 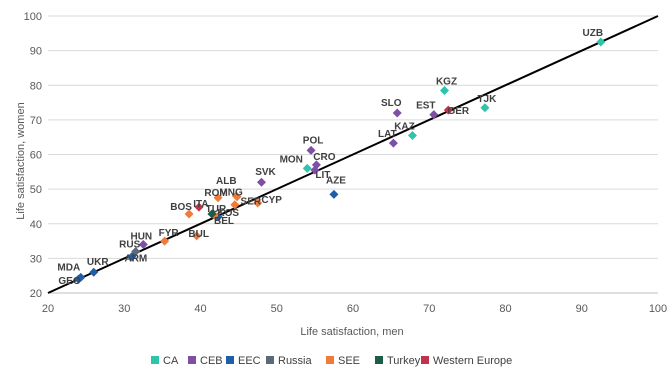 I want to click on data-point-lat, so click(x=393, y=143).